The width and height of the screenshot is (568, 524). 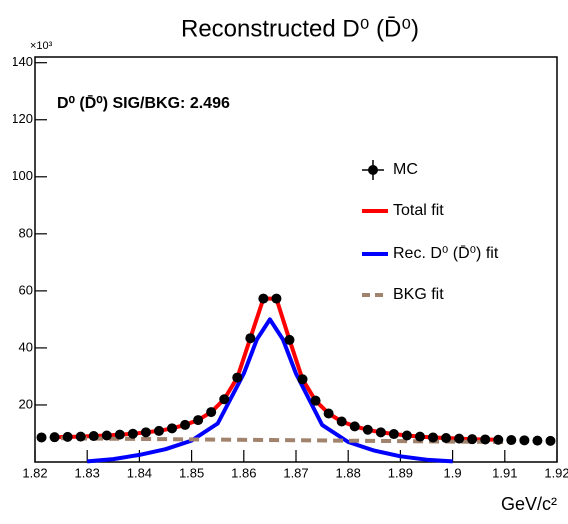 I want to click on legend-label: BKG fit, so click(x=418, y=294).